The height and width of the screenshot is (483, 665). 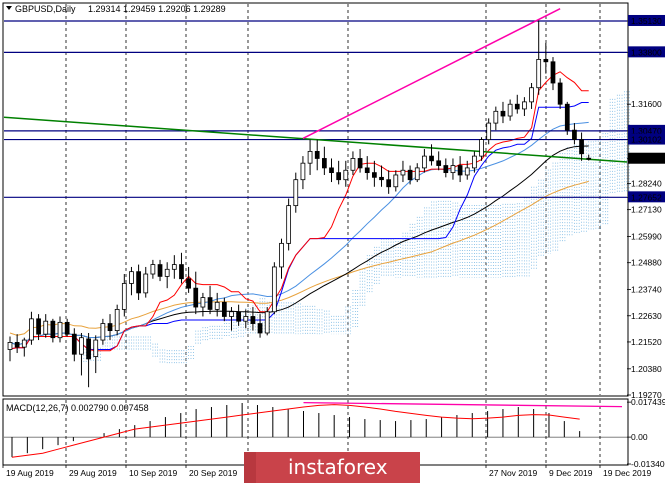 I want to click on price-label: 1.33800, so click(x=646, y=52).